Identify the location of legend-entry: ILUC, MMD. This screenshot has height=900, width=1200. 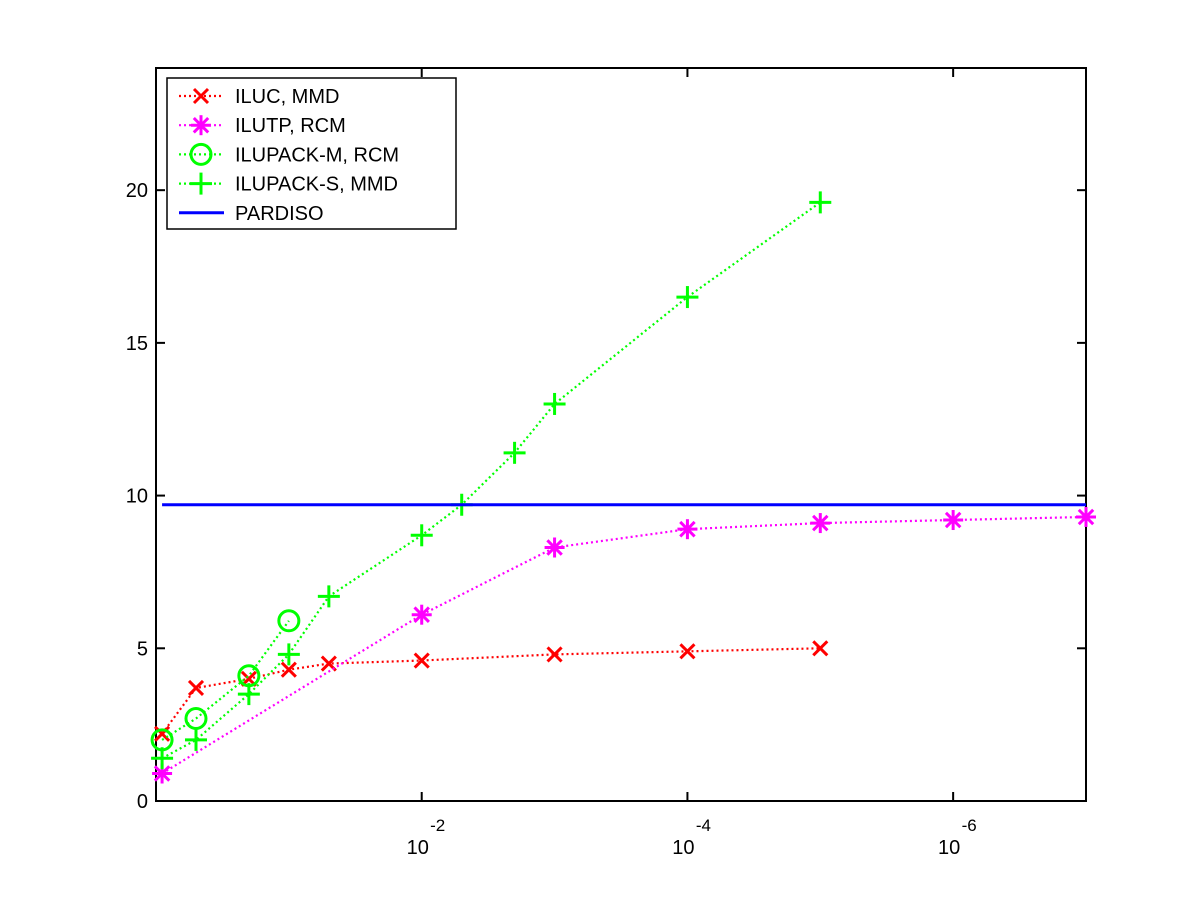
(259, 97).